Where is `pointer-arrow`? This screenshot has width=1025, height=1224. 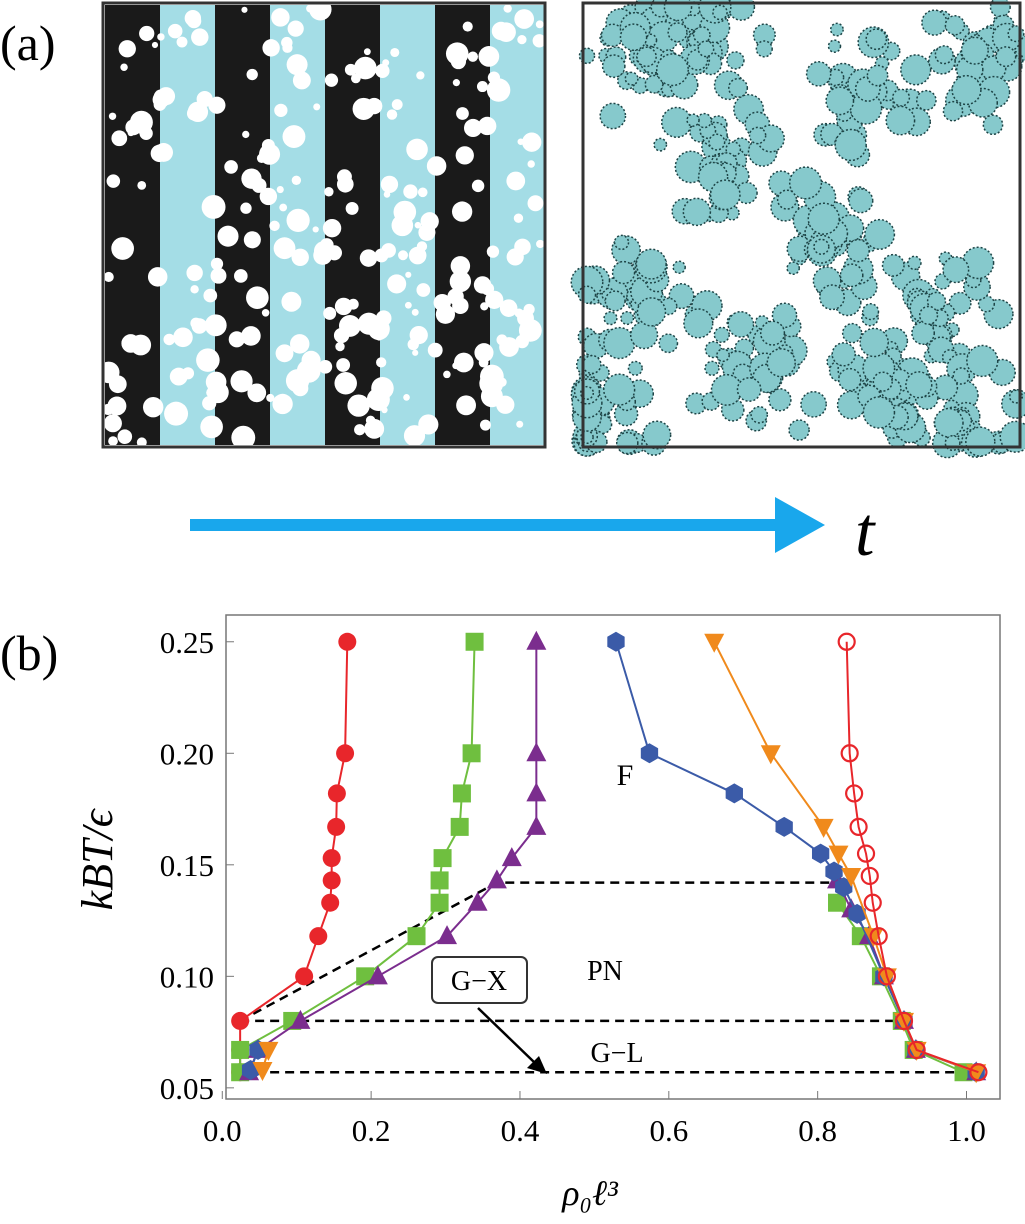 pointer-arrow is located at coordinates (506, 1035).